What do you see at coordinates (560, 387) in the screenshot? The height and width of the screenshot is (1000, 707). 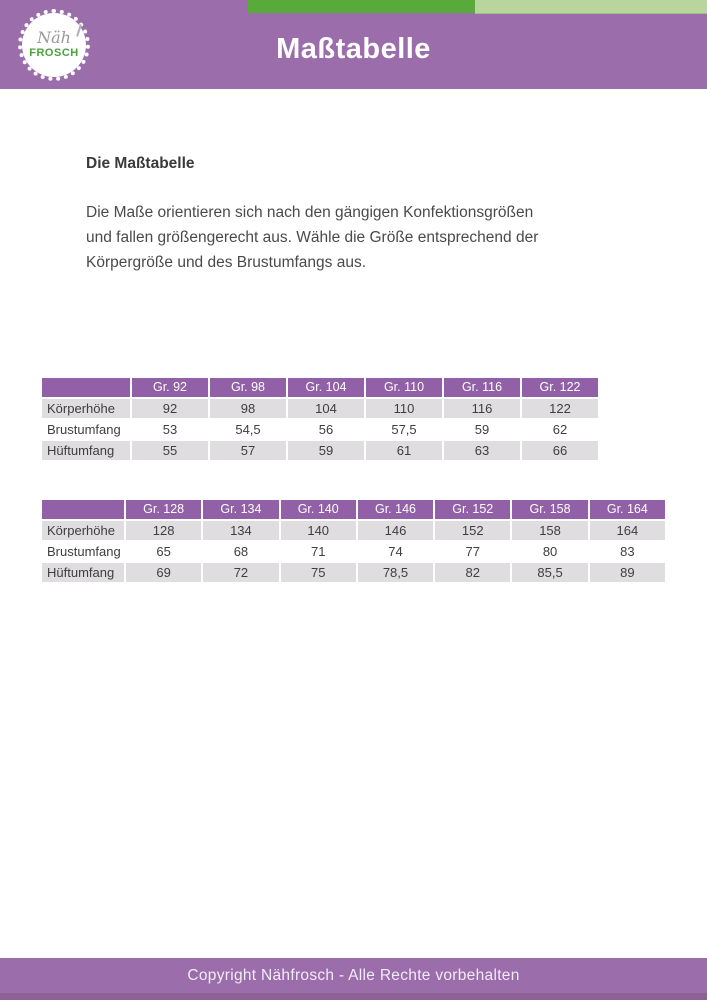 I see `column-header: Gr. 122` at bounding box center [560, 387].